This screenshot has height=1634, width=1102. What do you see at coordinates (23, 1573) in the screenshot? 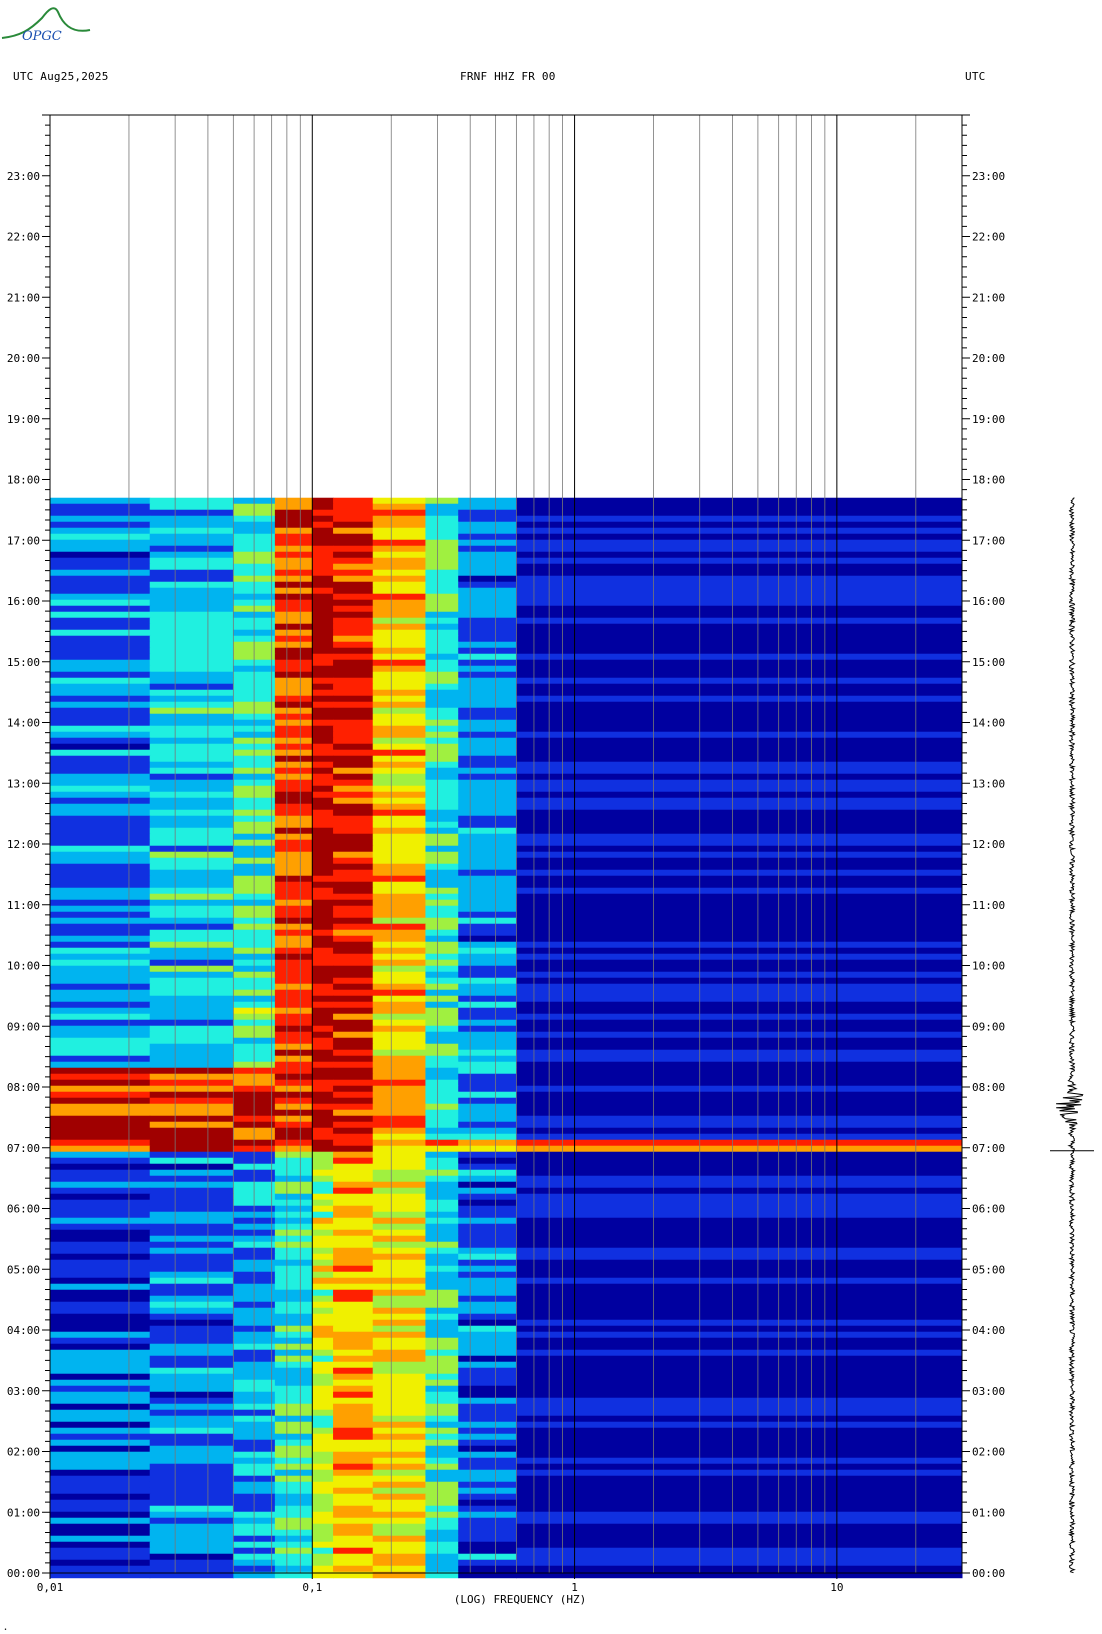
I see `time-label-left: 00:00` at bounding box center [23, 1573].